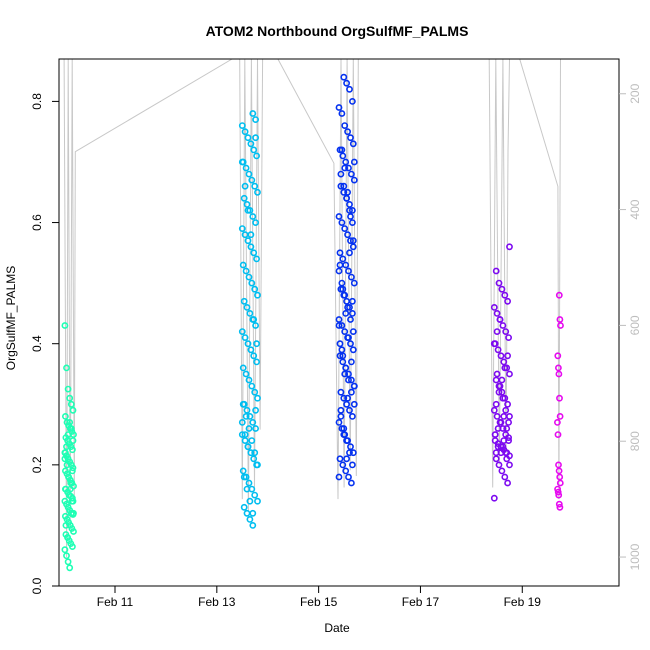  Describe the element at coordinates (523, 602) in the screenshot. I see `x-tick-label: Feb 19` at that location.